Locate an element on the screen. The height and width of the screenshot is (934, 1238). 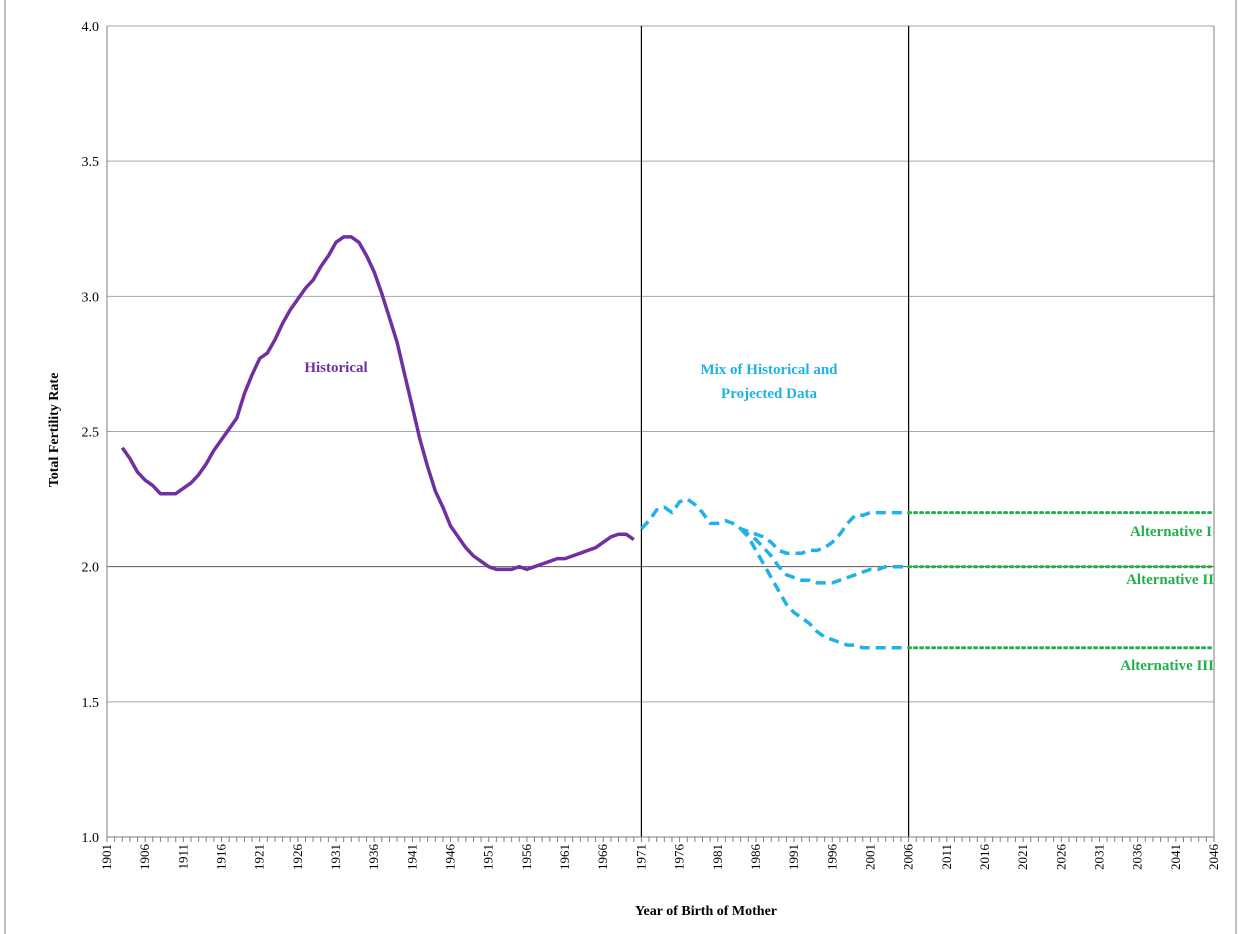
y-tick-label: 2.5 is located at coordinates (91, 433).